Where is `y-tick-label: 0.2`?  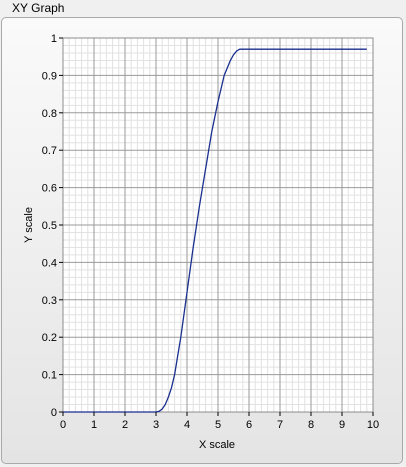
y-tick-label: 0.2 is located at coordinates (49, 338).